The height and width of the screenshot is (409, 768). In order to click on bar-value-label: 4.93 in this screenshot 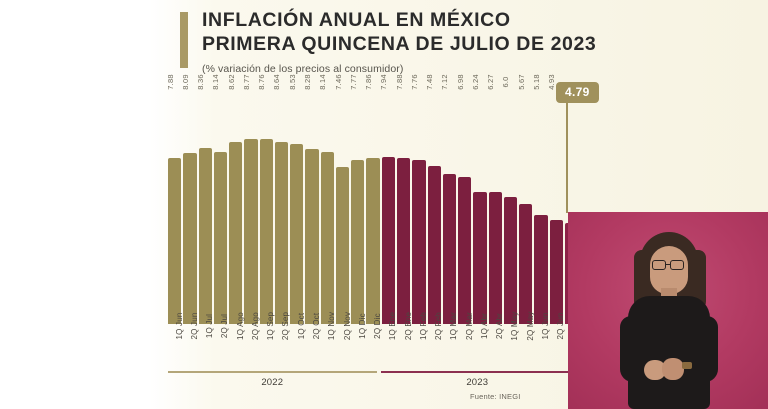, I will do `click(552, 82)`.